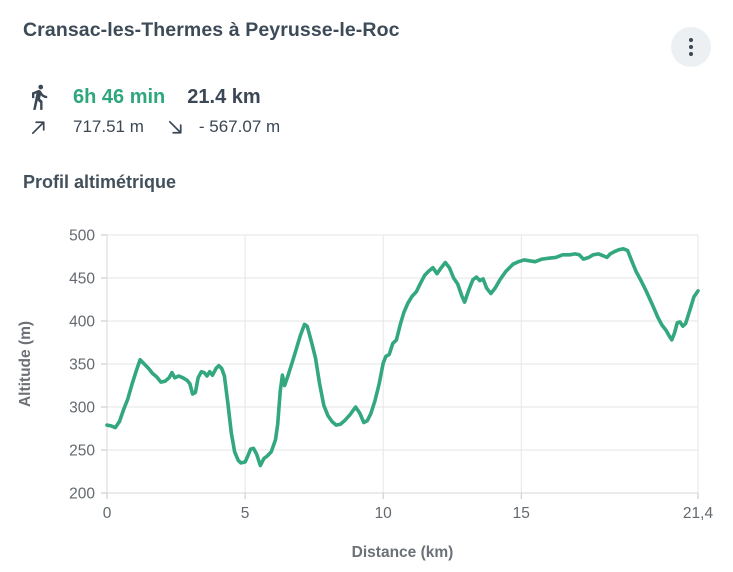  What do you see at coordinates (40, 97) in the screenshot?
I see `walking-person-icon` at bounding box center [40, 97].